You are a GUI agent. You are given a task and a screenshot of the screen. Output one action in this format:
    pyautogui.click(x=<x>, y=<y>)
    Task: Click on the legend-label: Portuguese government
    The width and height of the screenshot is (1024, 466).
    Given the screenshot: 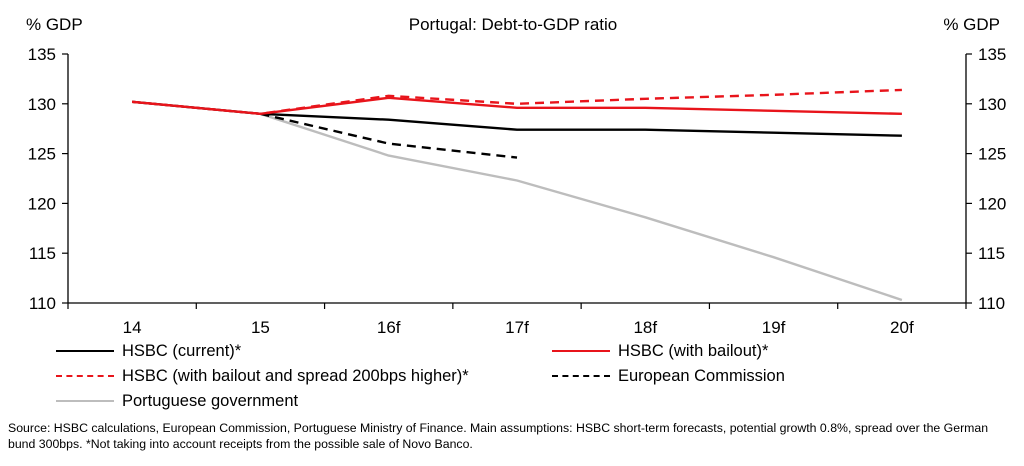 What is the action you would take?
    pyautogui.click(x=210, y=400)
    